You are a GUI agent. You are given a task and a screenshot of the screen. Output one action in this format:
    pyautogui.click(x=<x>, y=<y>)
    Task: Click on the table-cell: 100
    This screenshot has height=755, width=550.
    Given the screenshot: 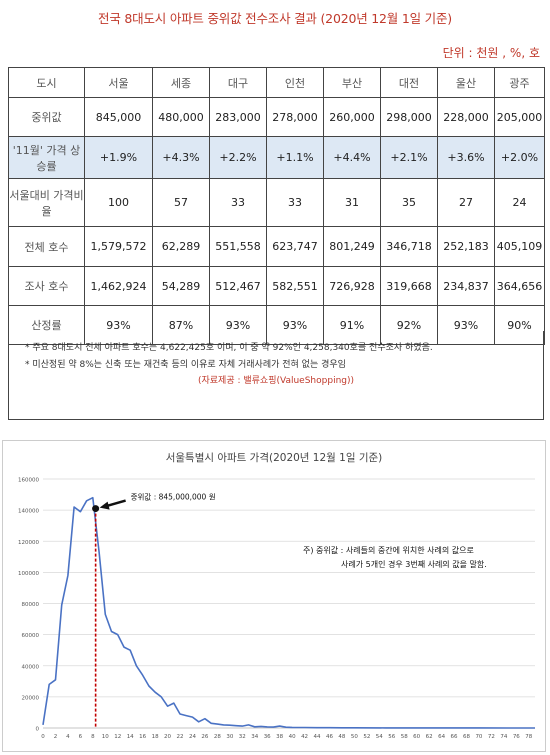 What is the action you would take?
    pyautogui.click(x=118, y=202)
    